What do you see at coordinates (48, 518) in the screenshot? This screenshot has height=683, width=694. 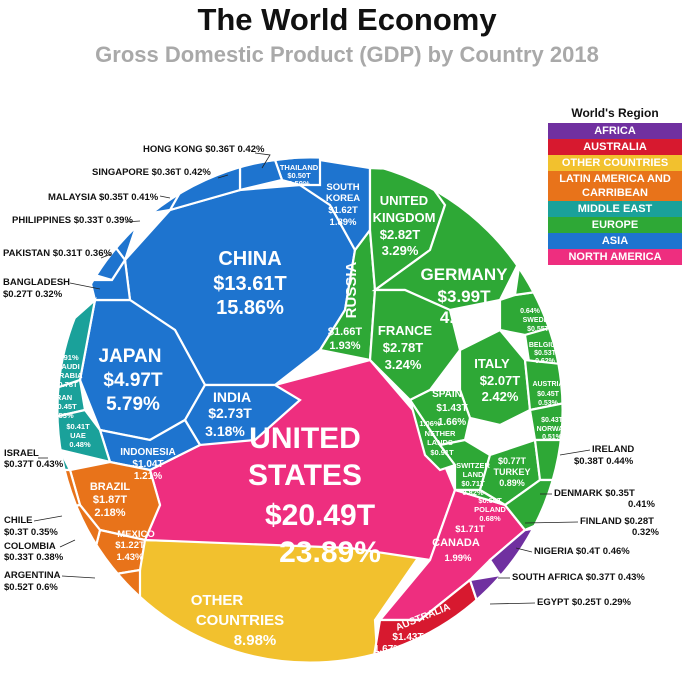 I see `leader-chile` at bounding box center [48, 518].